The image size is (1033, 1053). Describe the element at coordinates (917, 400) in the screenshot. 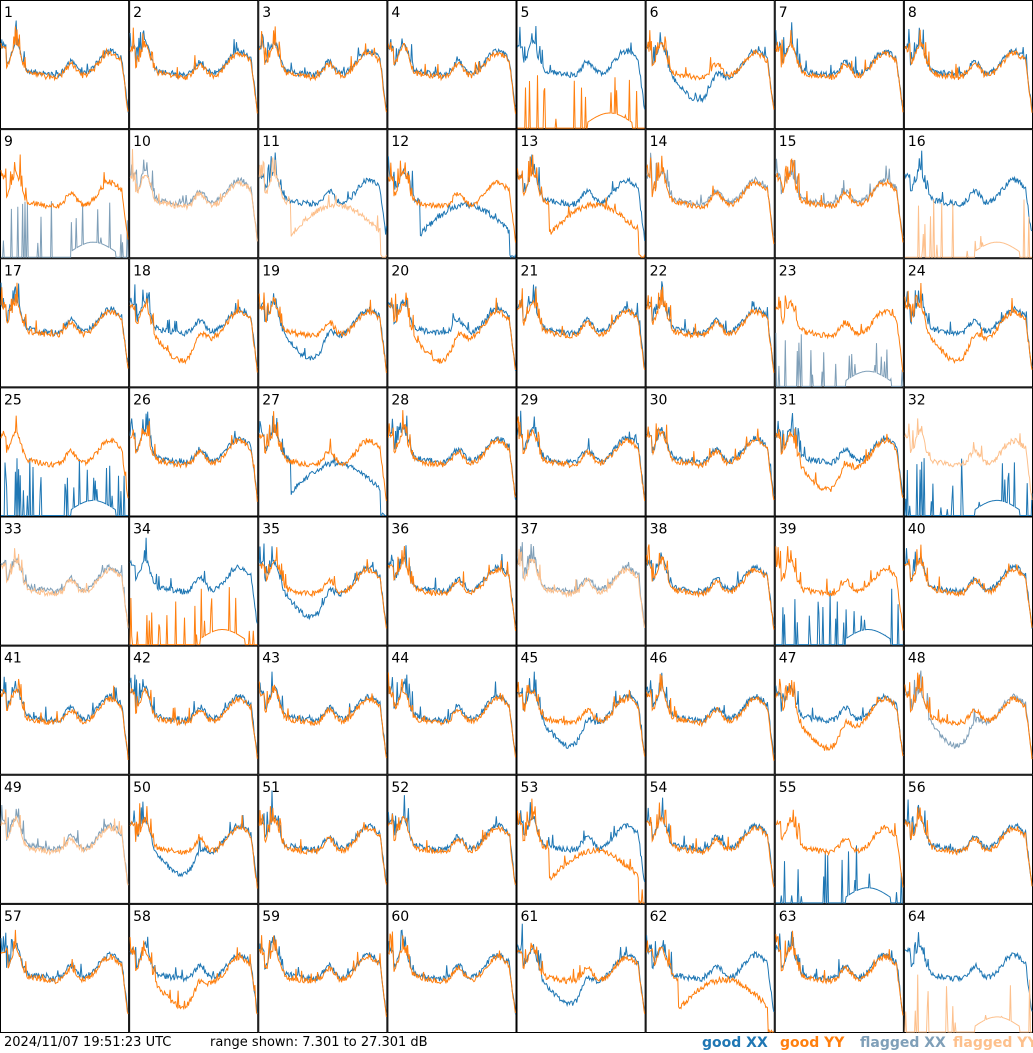

I see `panel-label: 32` at that location.